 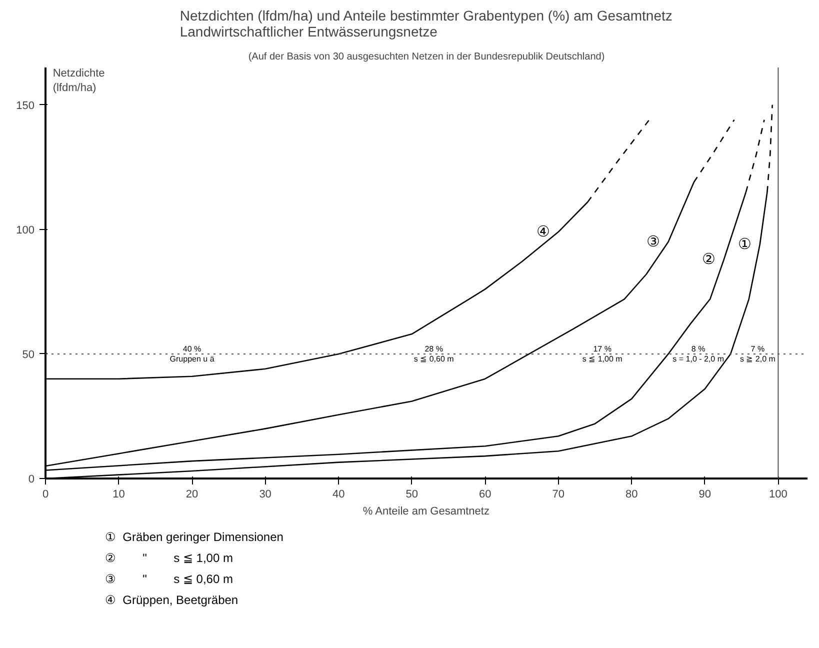 What do you see at coordinates (602, 354) in the screenshot?
I see `annotation: 17 % s ≦ 1,00 m` at bounding box center [602, 354].